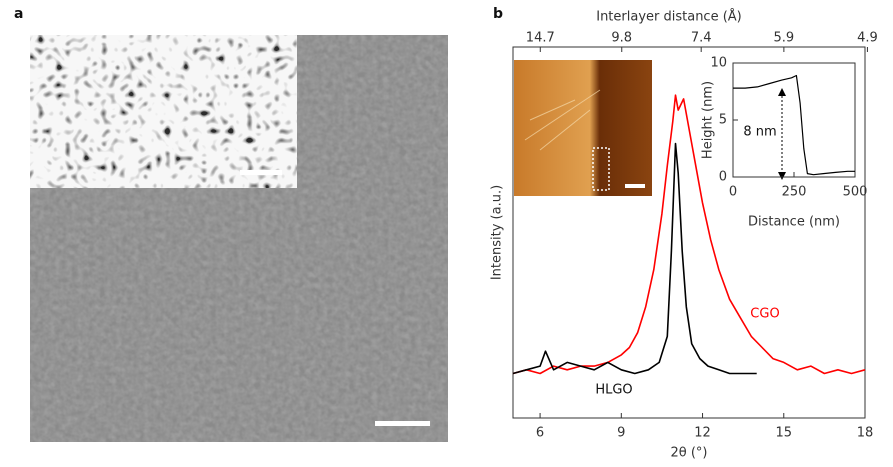 Image resolution: width=893 pixels, height=467 pixels. I want to click on x2-tick-label: 4.9, so click(867, 38).